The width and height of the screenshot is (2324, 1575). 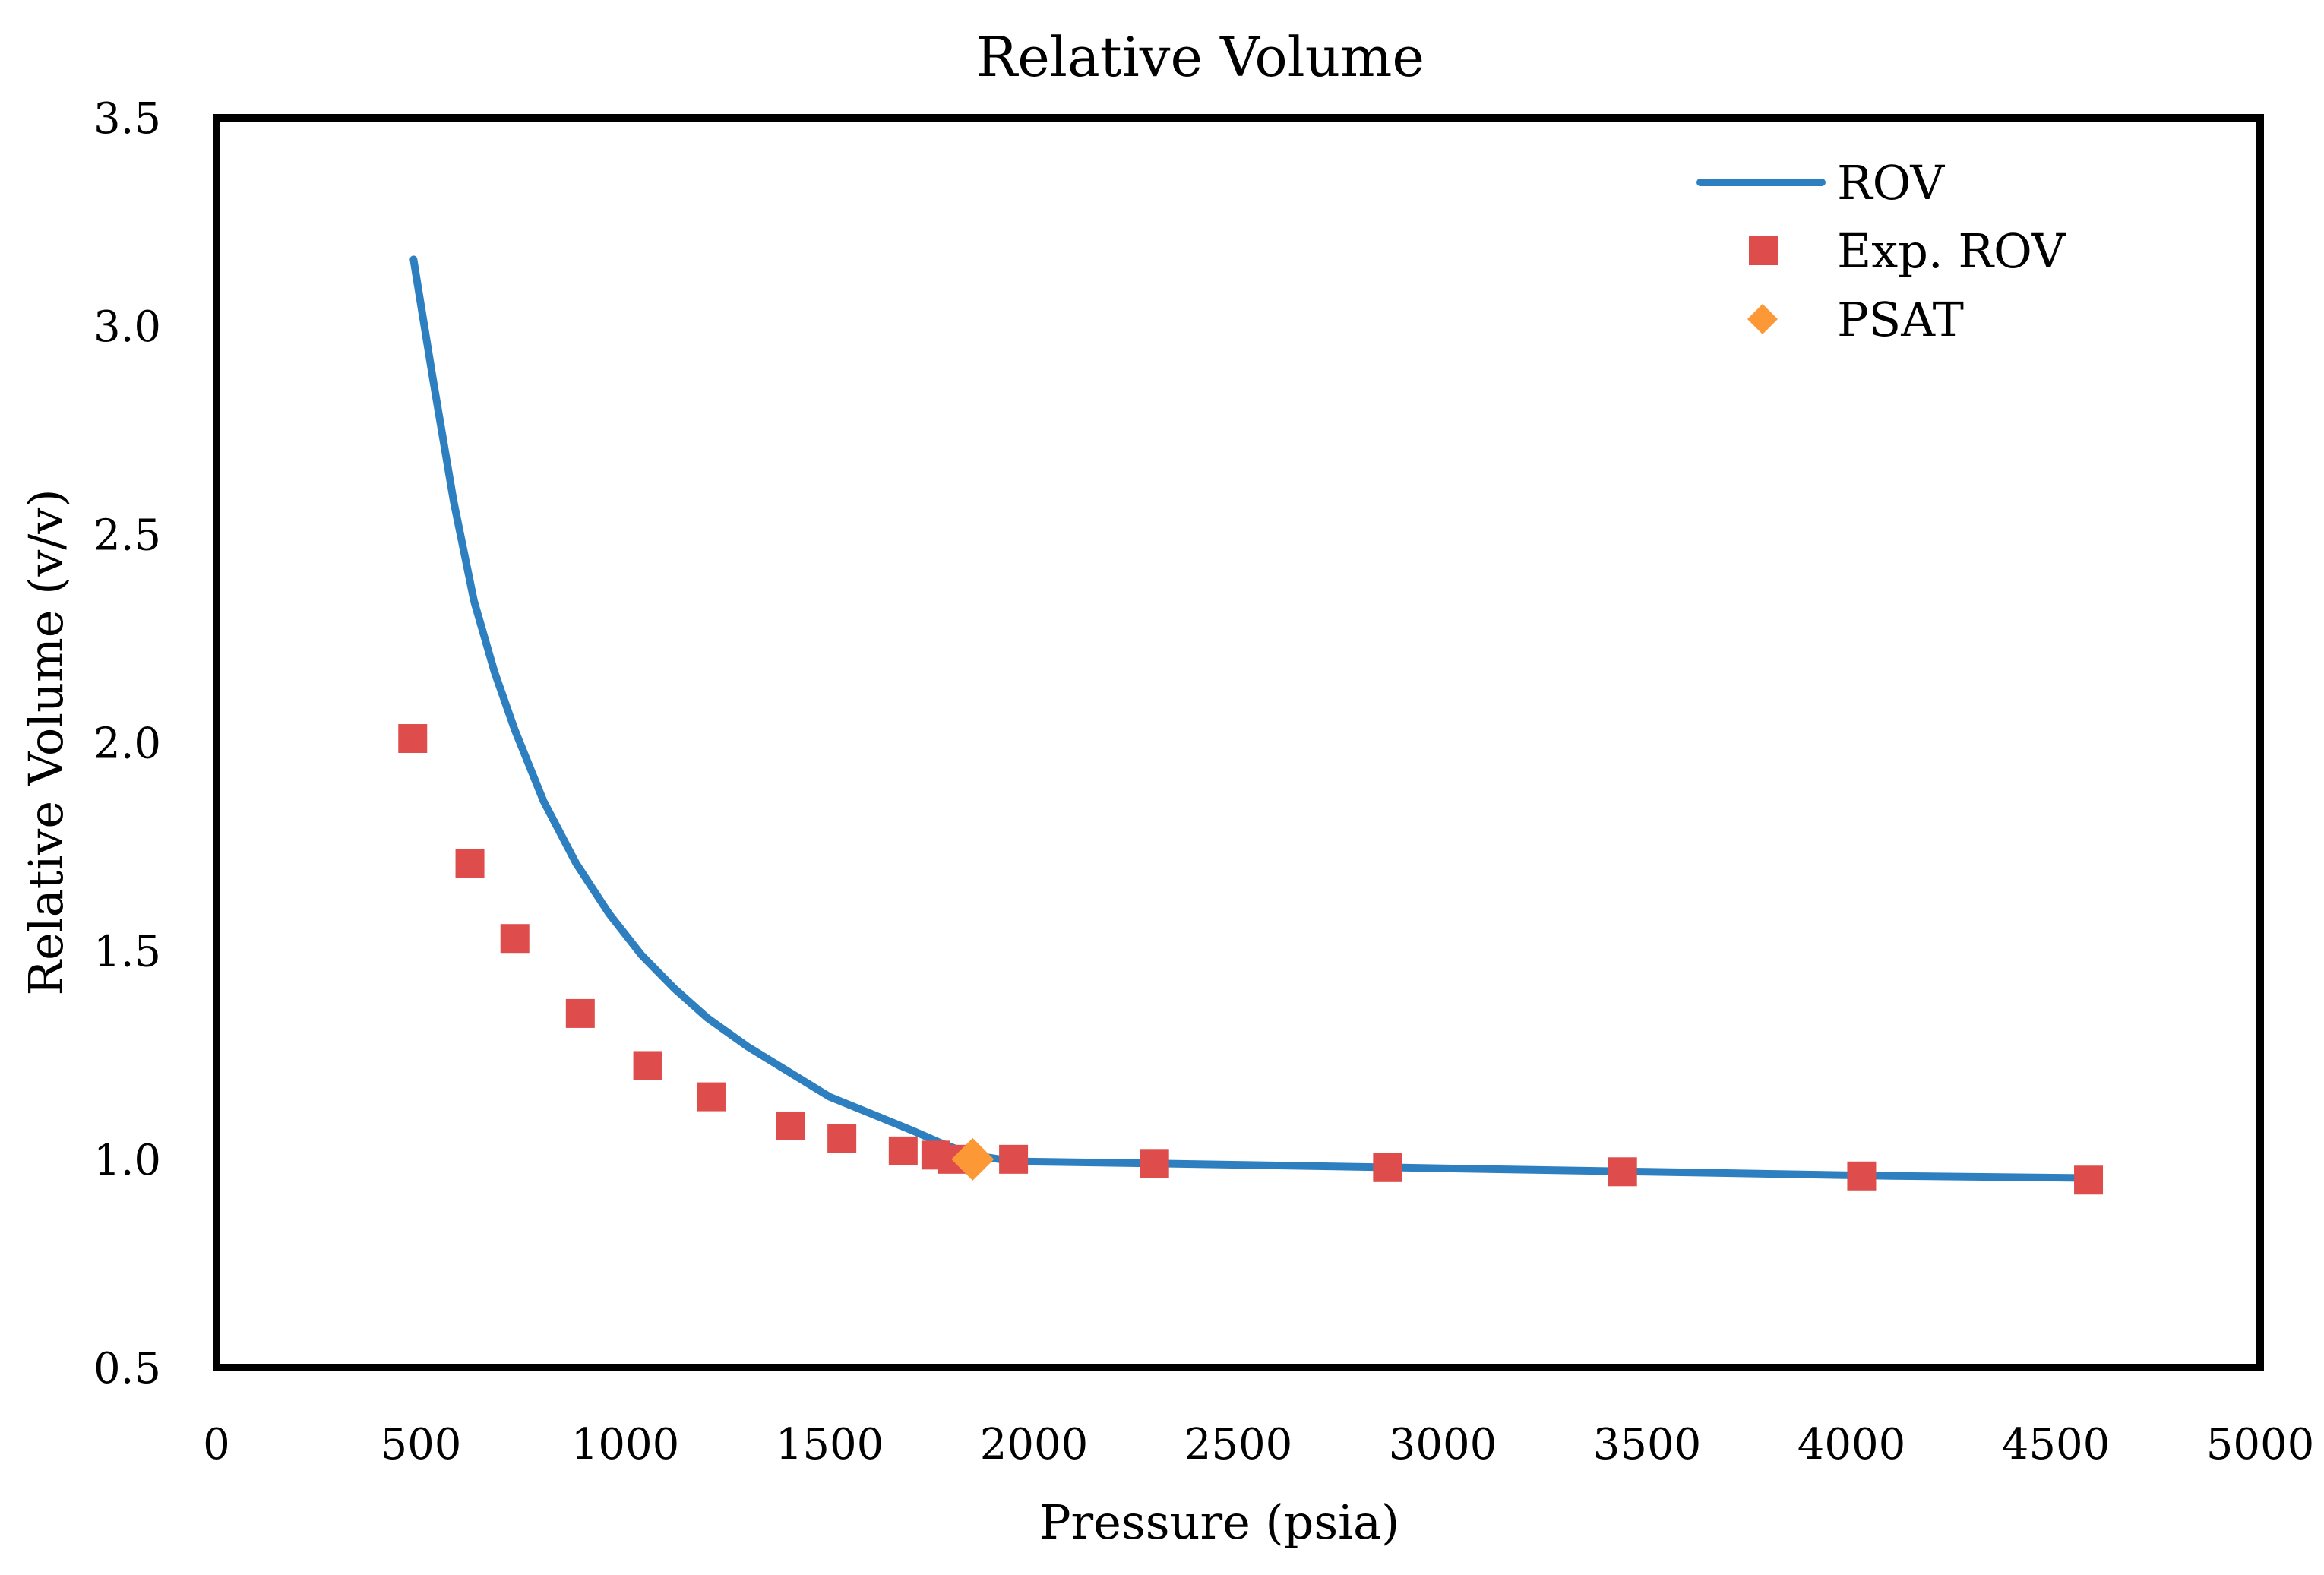 I want to click on legend-item: Exp. ROV, so click(x=1907, y=251).